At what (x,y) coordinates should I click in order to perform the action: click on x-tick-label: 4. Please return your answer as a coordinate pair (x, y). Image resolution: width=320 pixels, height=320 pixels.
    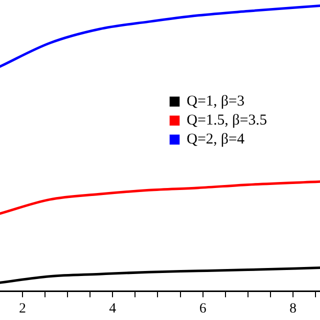
    Looking at the image, I should click on (112, 308).